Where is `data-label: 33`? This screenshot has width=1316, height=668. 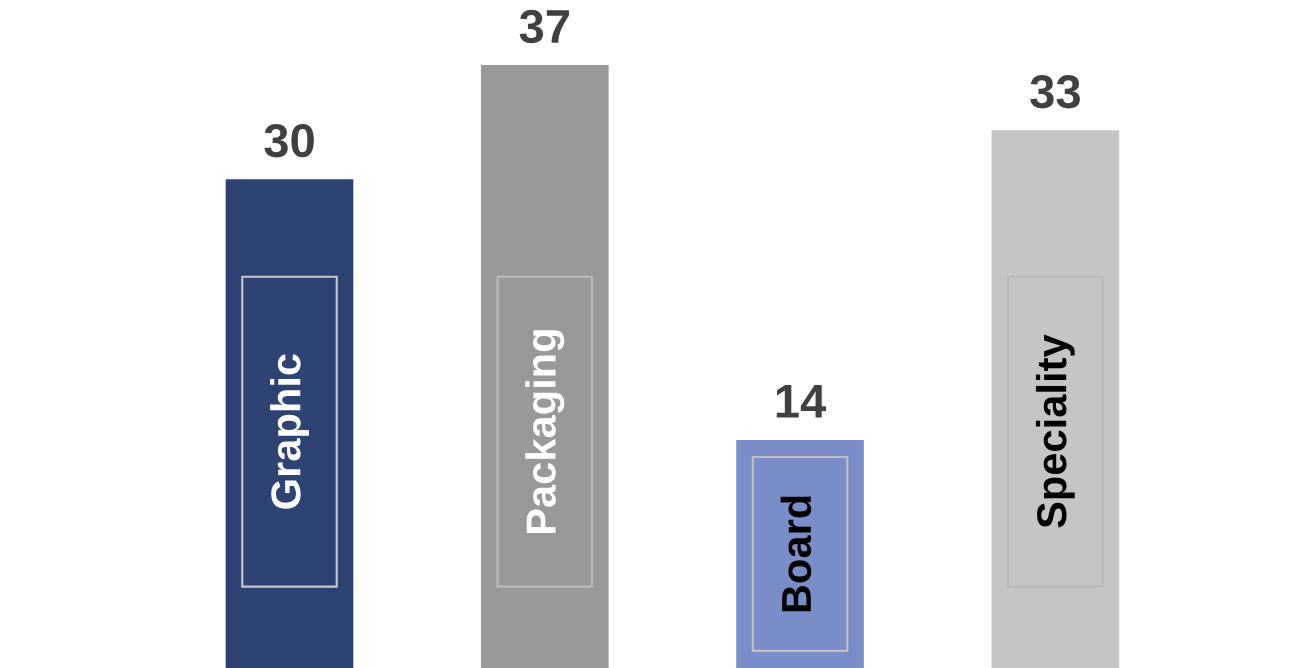
data-label: 33 is located at coordinates (1055, 92).